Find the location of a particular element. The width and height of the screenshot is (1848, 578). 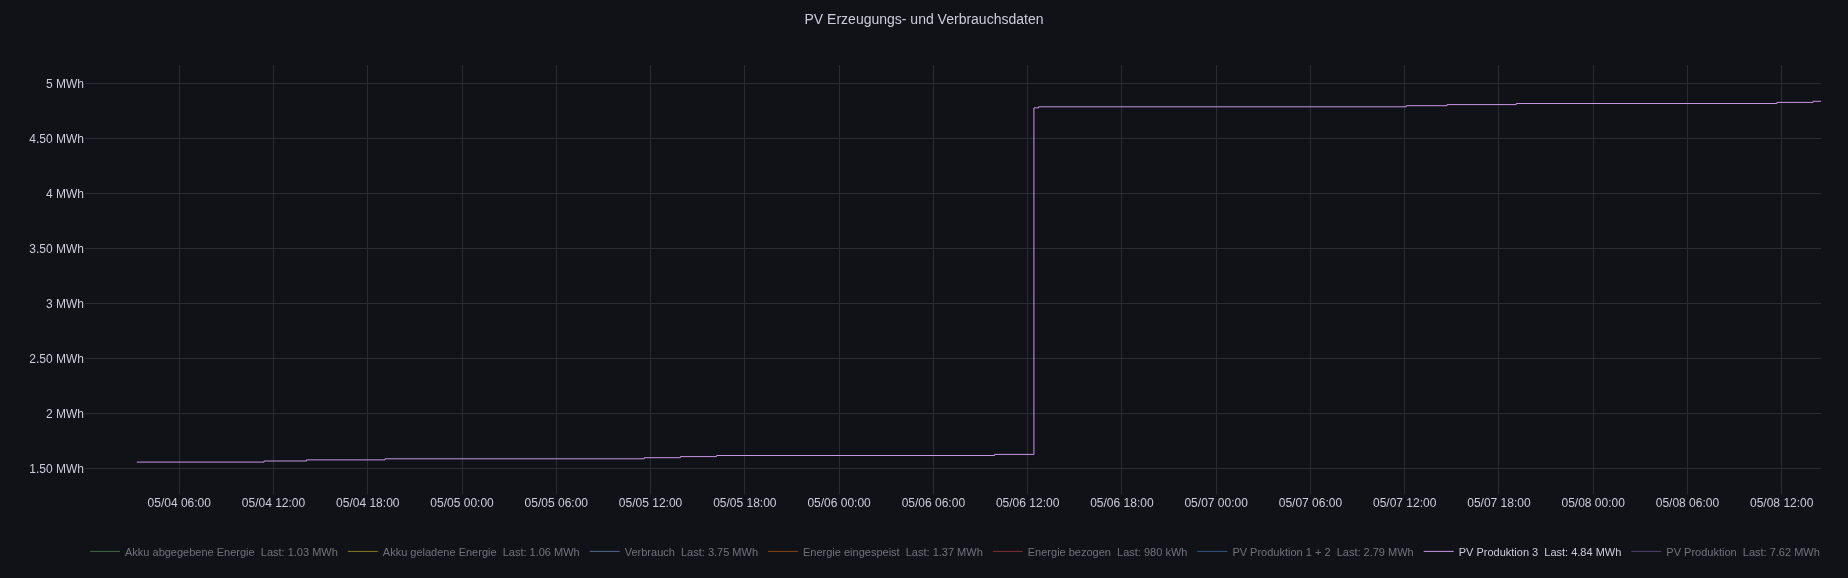

y-tick-label: 1.50 MWh is located at coordinates (56, 468).